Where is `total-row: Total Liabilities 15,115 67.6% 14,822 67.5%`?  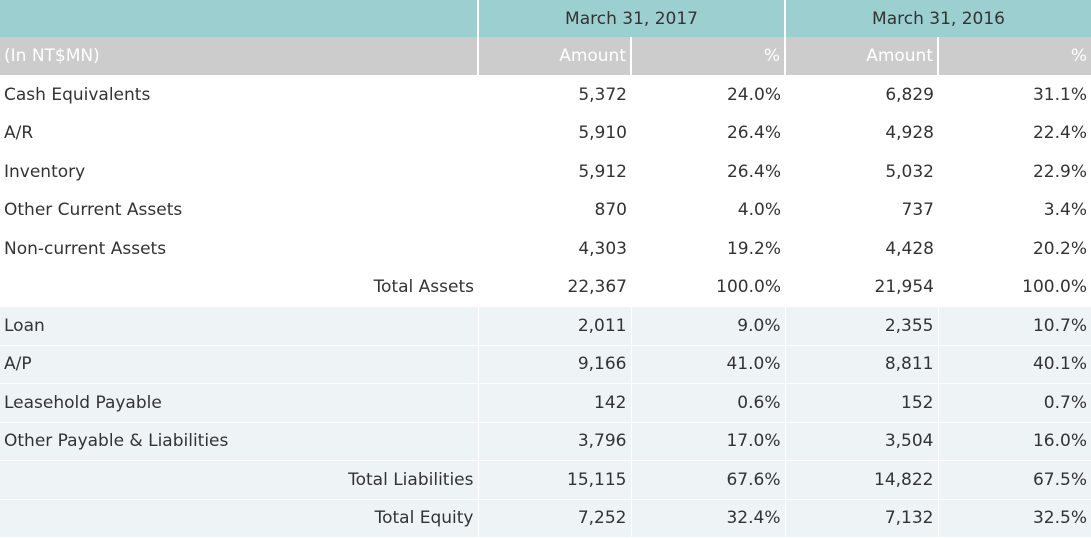
total-row: Total Liabilities 15,115 67.6% 14,822 67.5% is located at coordinates (545, 479).